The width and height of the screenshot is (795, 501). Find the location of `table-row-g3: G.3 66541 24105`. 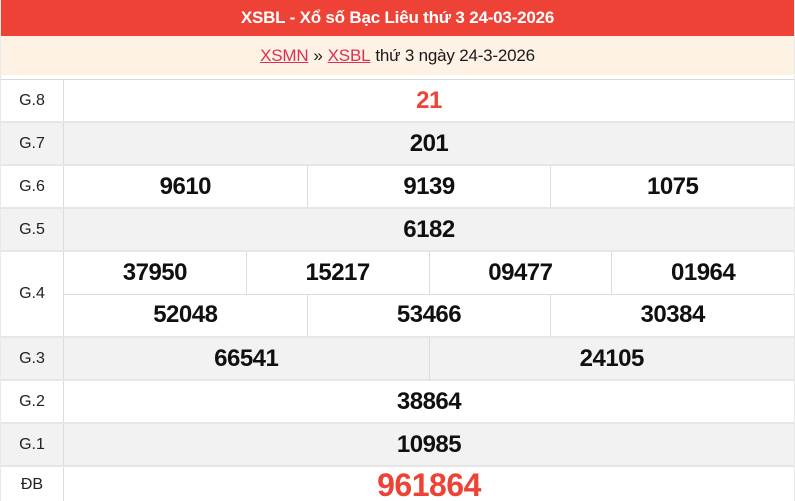

table-row-g3: G.3 66541 24105 is located at coordinates (397, 359).